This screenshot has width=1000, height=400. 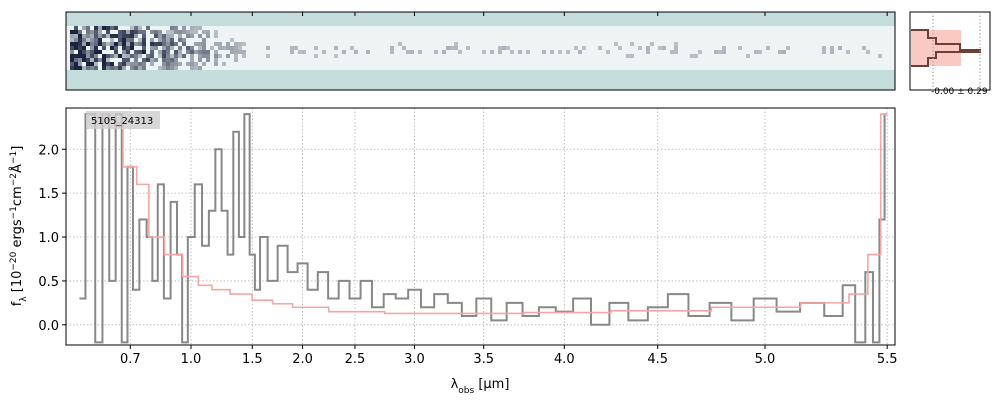 I want to click on image-band, so click(x=480, y=48).